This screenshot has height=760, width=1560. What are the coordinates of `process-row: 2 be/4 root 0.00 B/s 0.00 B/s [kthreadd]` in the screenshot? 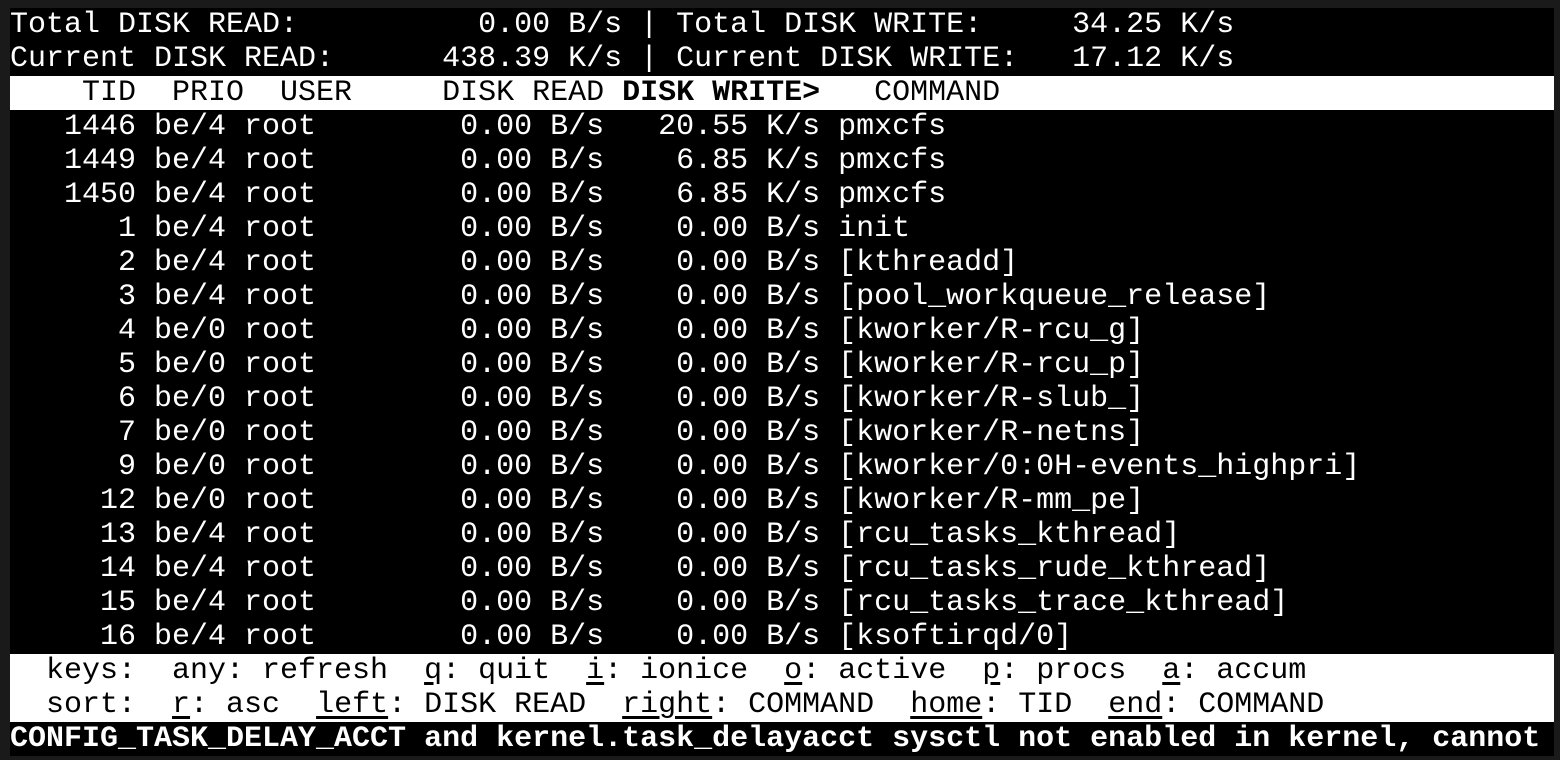 It's located at (782, 263).